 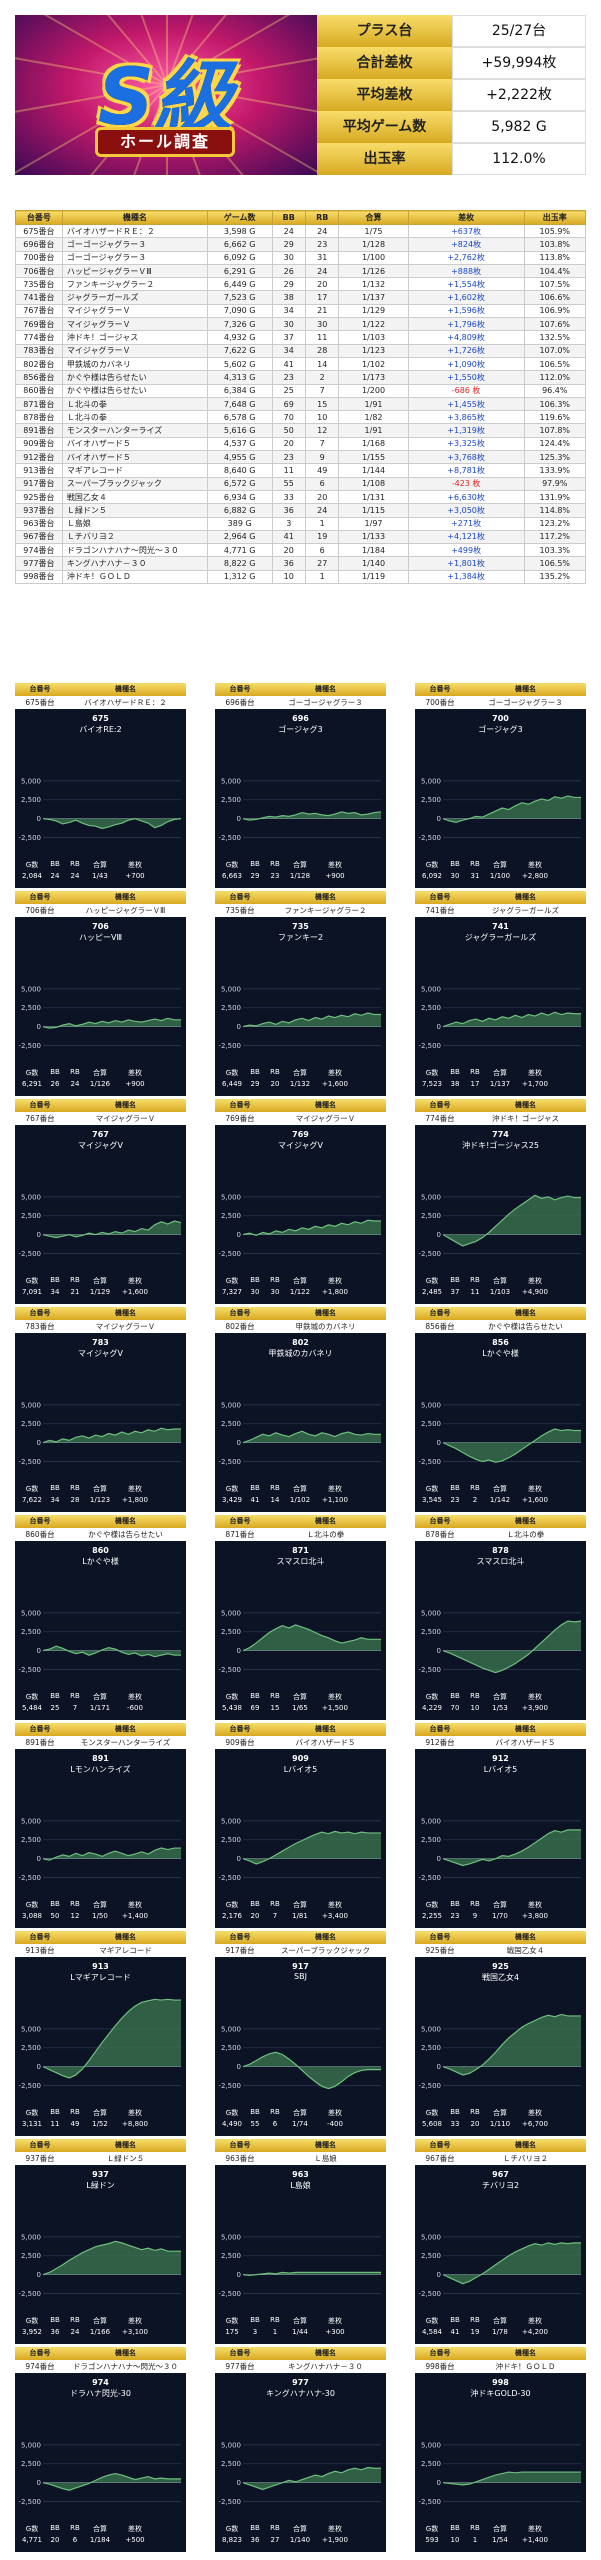 I want to click on card-footer: G数 2,084 BB 24 RB 24 合算 1/43 差枚 +700, so click(x=100, y=871).